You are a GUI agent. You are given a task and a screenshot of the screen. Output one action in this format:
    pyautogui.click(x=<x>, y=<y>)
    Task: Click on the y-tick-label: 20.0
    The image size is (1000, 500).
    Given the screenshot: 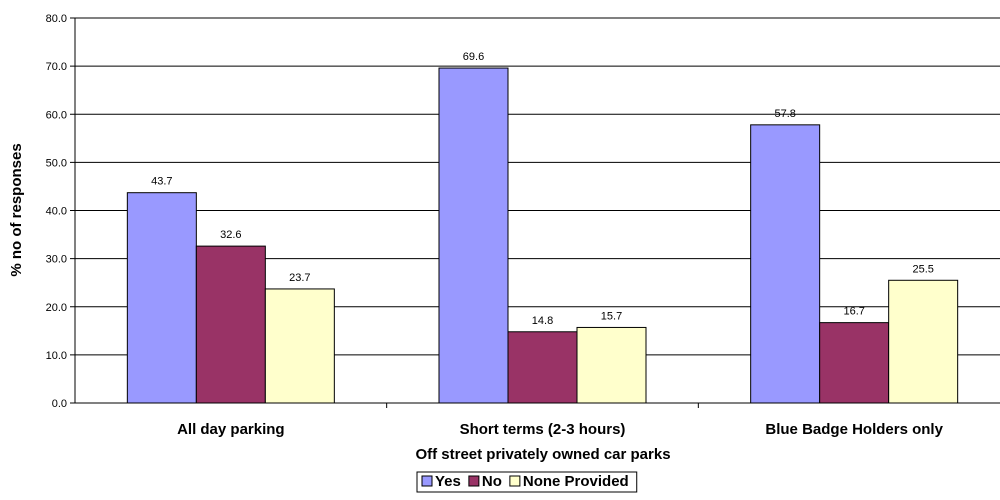 What is the action you would take?
    pyautogui.click(x=56, y=308)
    